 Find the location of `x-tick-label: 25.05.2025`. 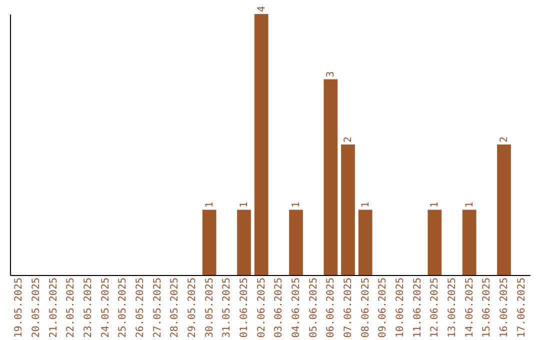

x-tick-label: 25.05.2025 is located at coordinates (123, 308).